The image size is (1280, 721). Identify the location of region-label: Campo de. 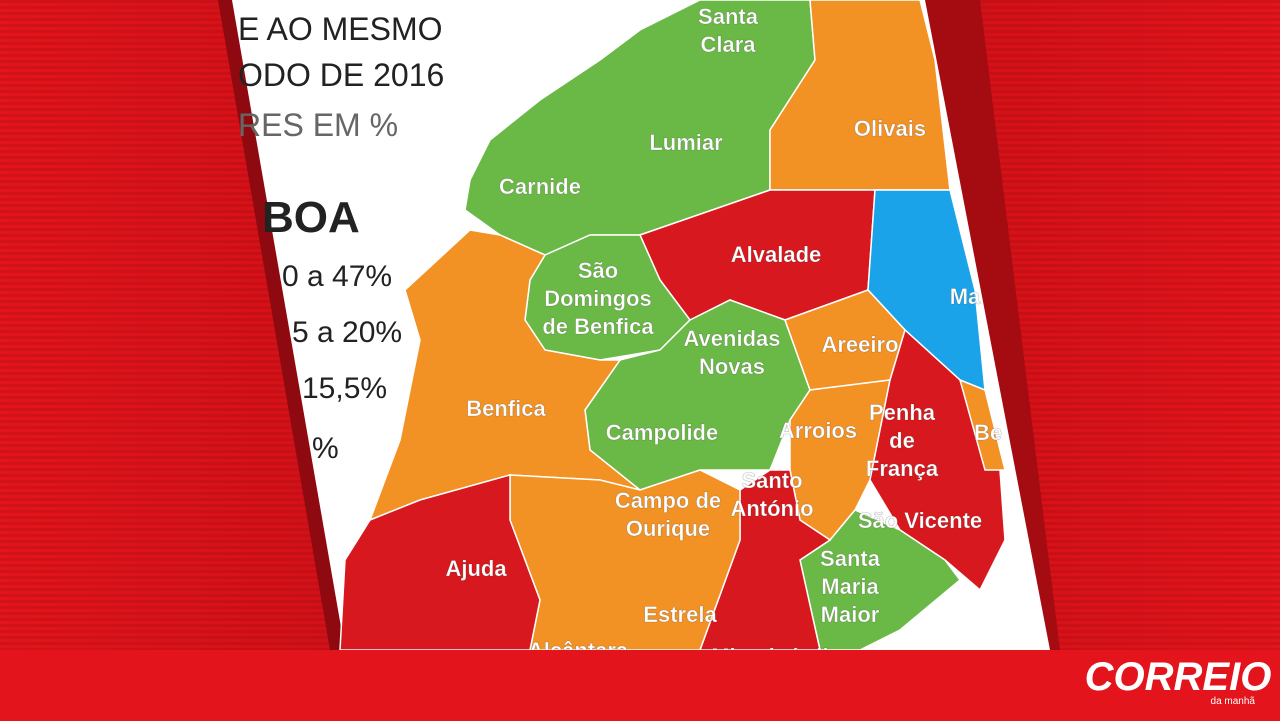
(668, 500).